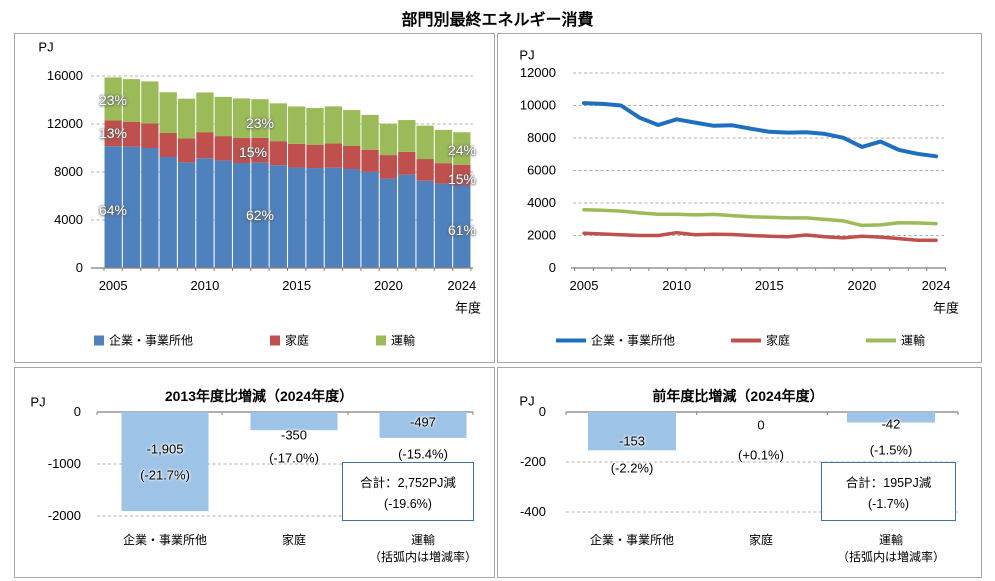 This screenshot has width=995, height=581. I want to click on bar-segment-2016, so click(315, 157).